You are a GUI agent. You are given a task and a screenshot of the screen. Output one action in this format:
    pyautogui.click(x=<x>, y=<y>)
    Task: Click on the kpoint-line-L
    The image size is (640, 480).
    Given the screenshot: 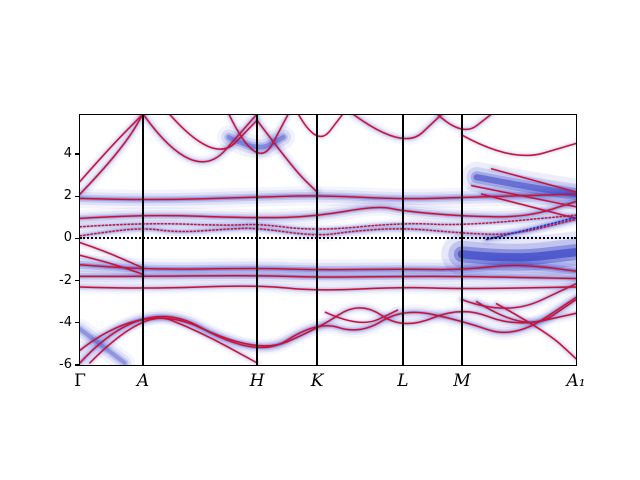 What is the action you would take?
    pyautogui.click(x=403, y=240)
    